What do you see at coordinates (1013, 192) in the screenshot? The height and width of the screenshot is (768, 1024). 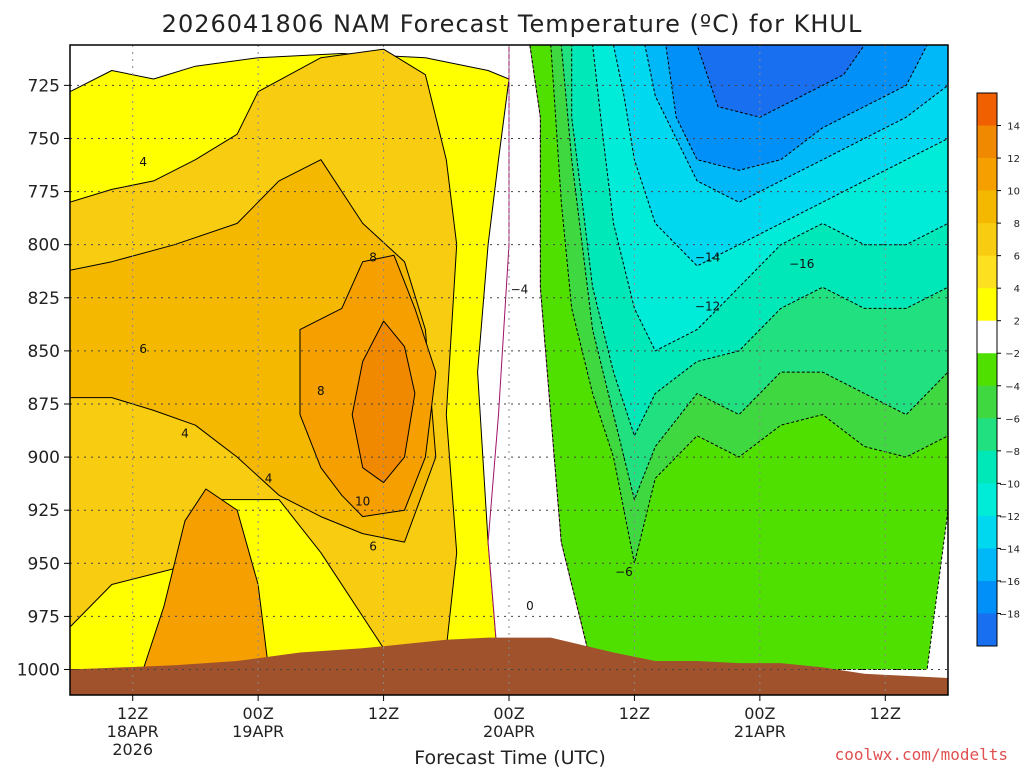 I see `colorbar-label: 10` at bounding box center [1013, 192].